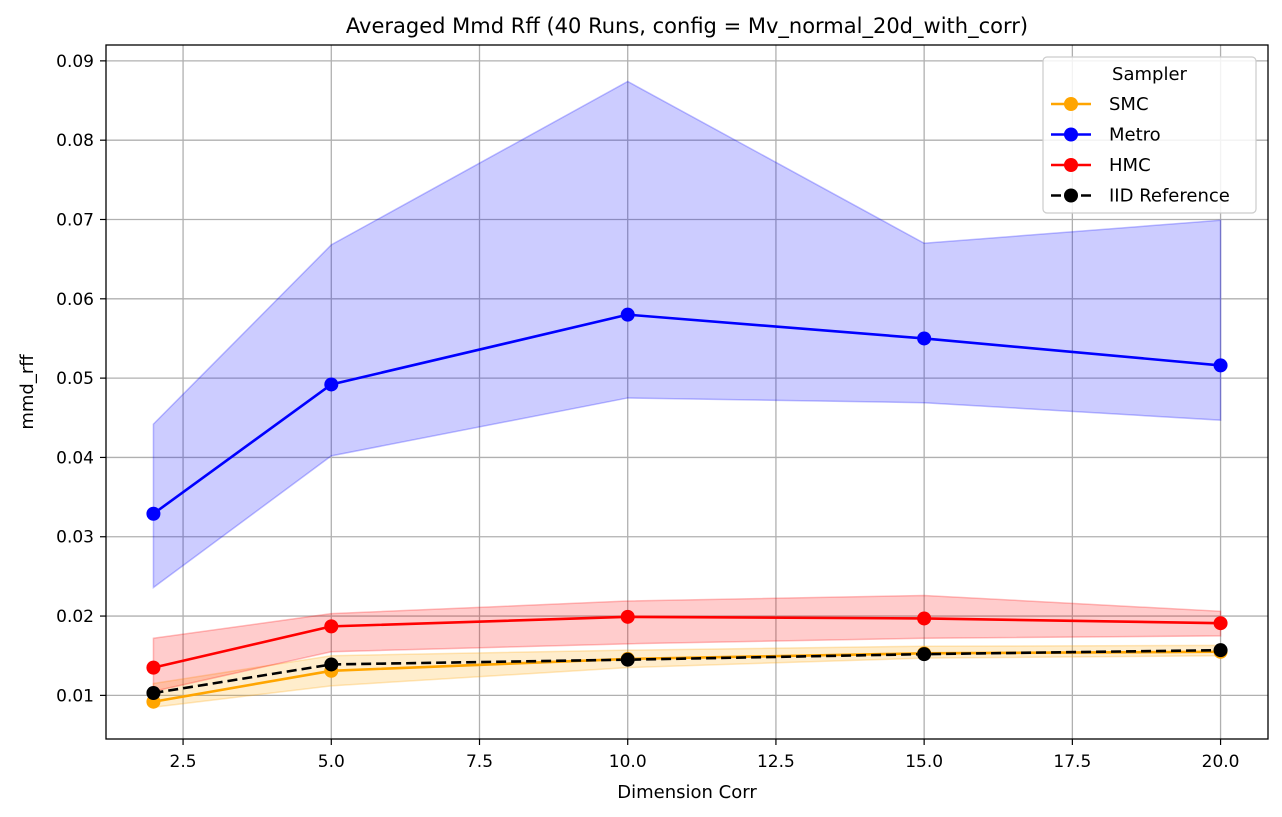  I want to click on legend-entries: SMC Metro HMC IID Reference, so click(1140, 150).